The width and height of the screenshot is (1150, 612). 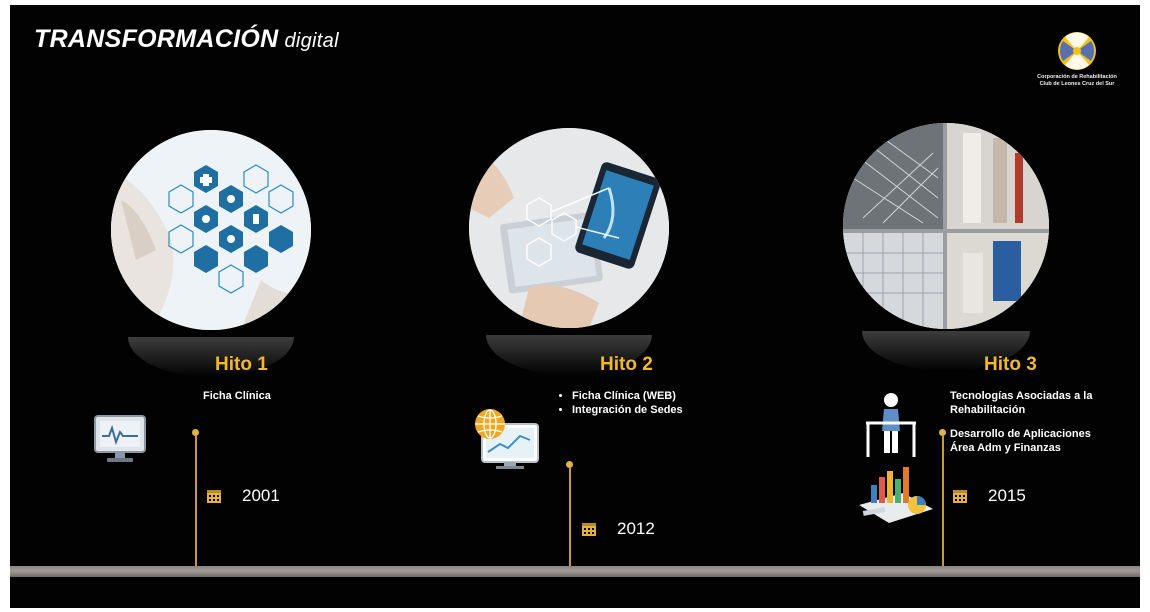 What do you see at coordinates (1007, 495) in the screenshot?
I see `year-text: 2015` at bounding box center [1007, 495].